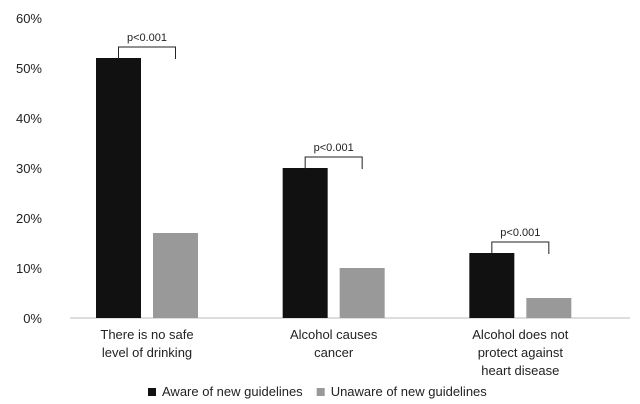  Describe the element at coordinates (29, 118) in the screenshot. I see `y-tick-label: 40%` at that location.